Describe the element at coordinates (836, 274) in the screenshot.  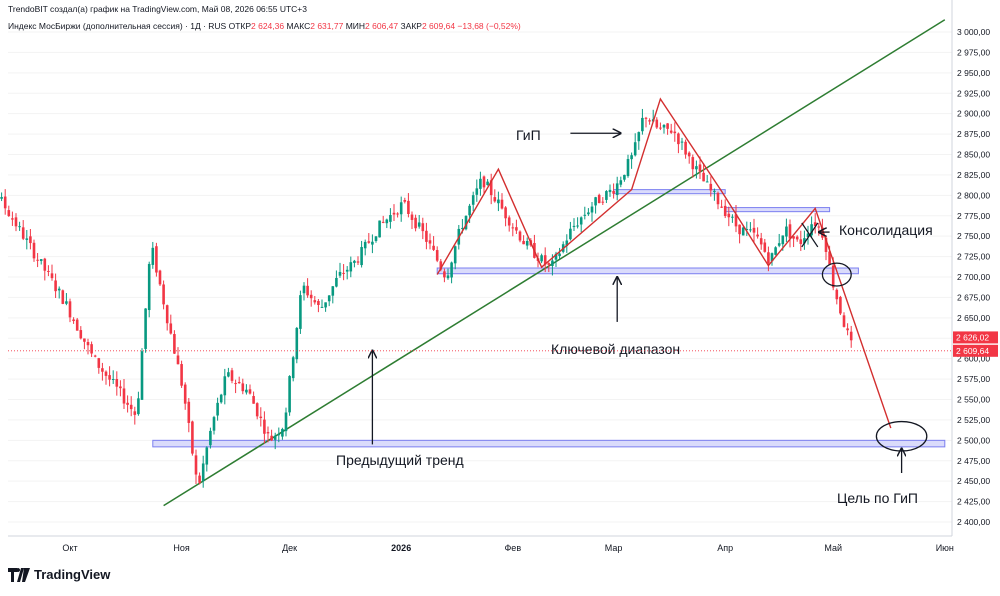
I see `highlight-ellipse` at that location.